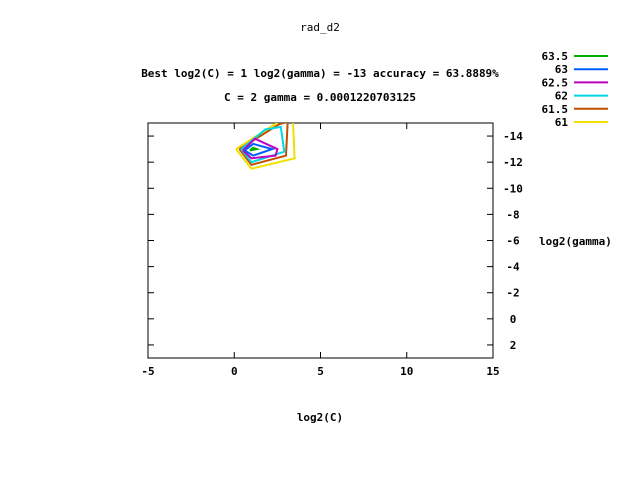 This screenshot has height=480, width=640. Describe the element at coordinates (320, 27) in the screenshot. I see `chart-title: rad_d2` at that location.